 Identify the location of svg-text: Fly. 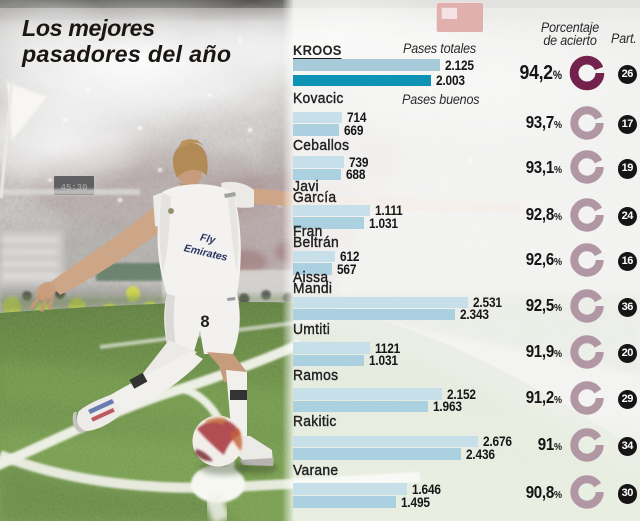
(208, 239).